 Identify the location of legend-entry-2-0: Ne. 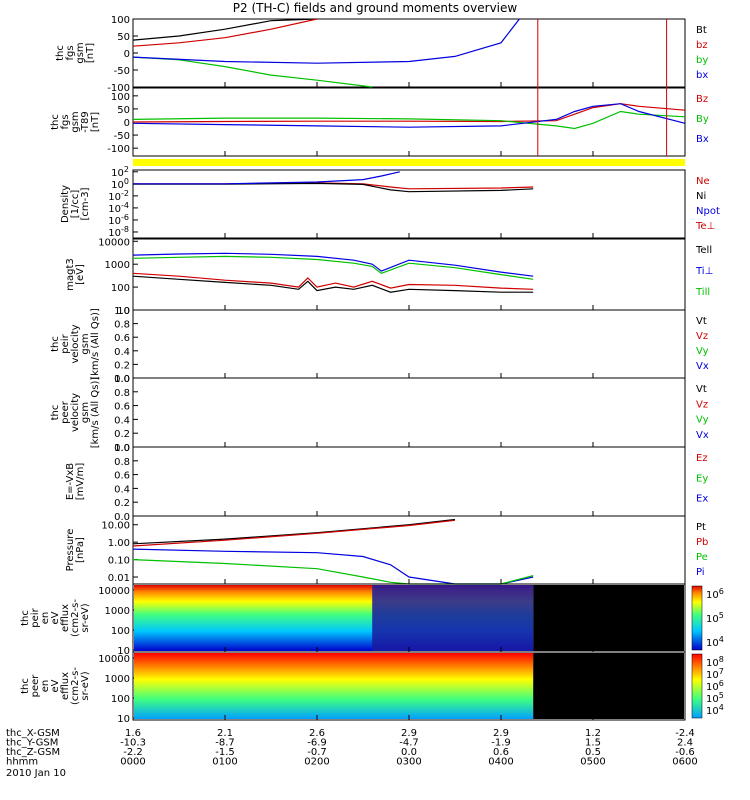
(703, 181).